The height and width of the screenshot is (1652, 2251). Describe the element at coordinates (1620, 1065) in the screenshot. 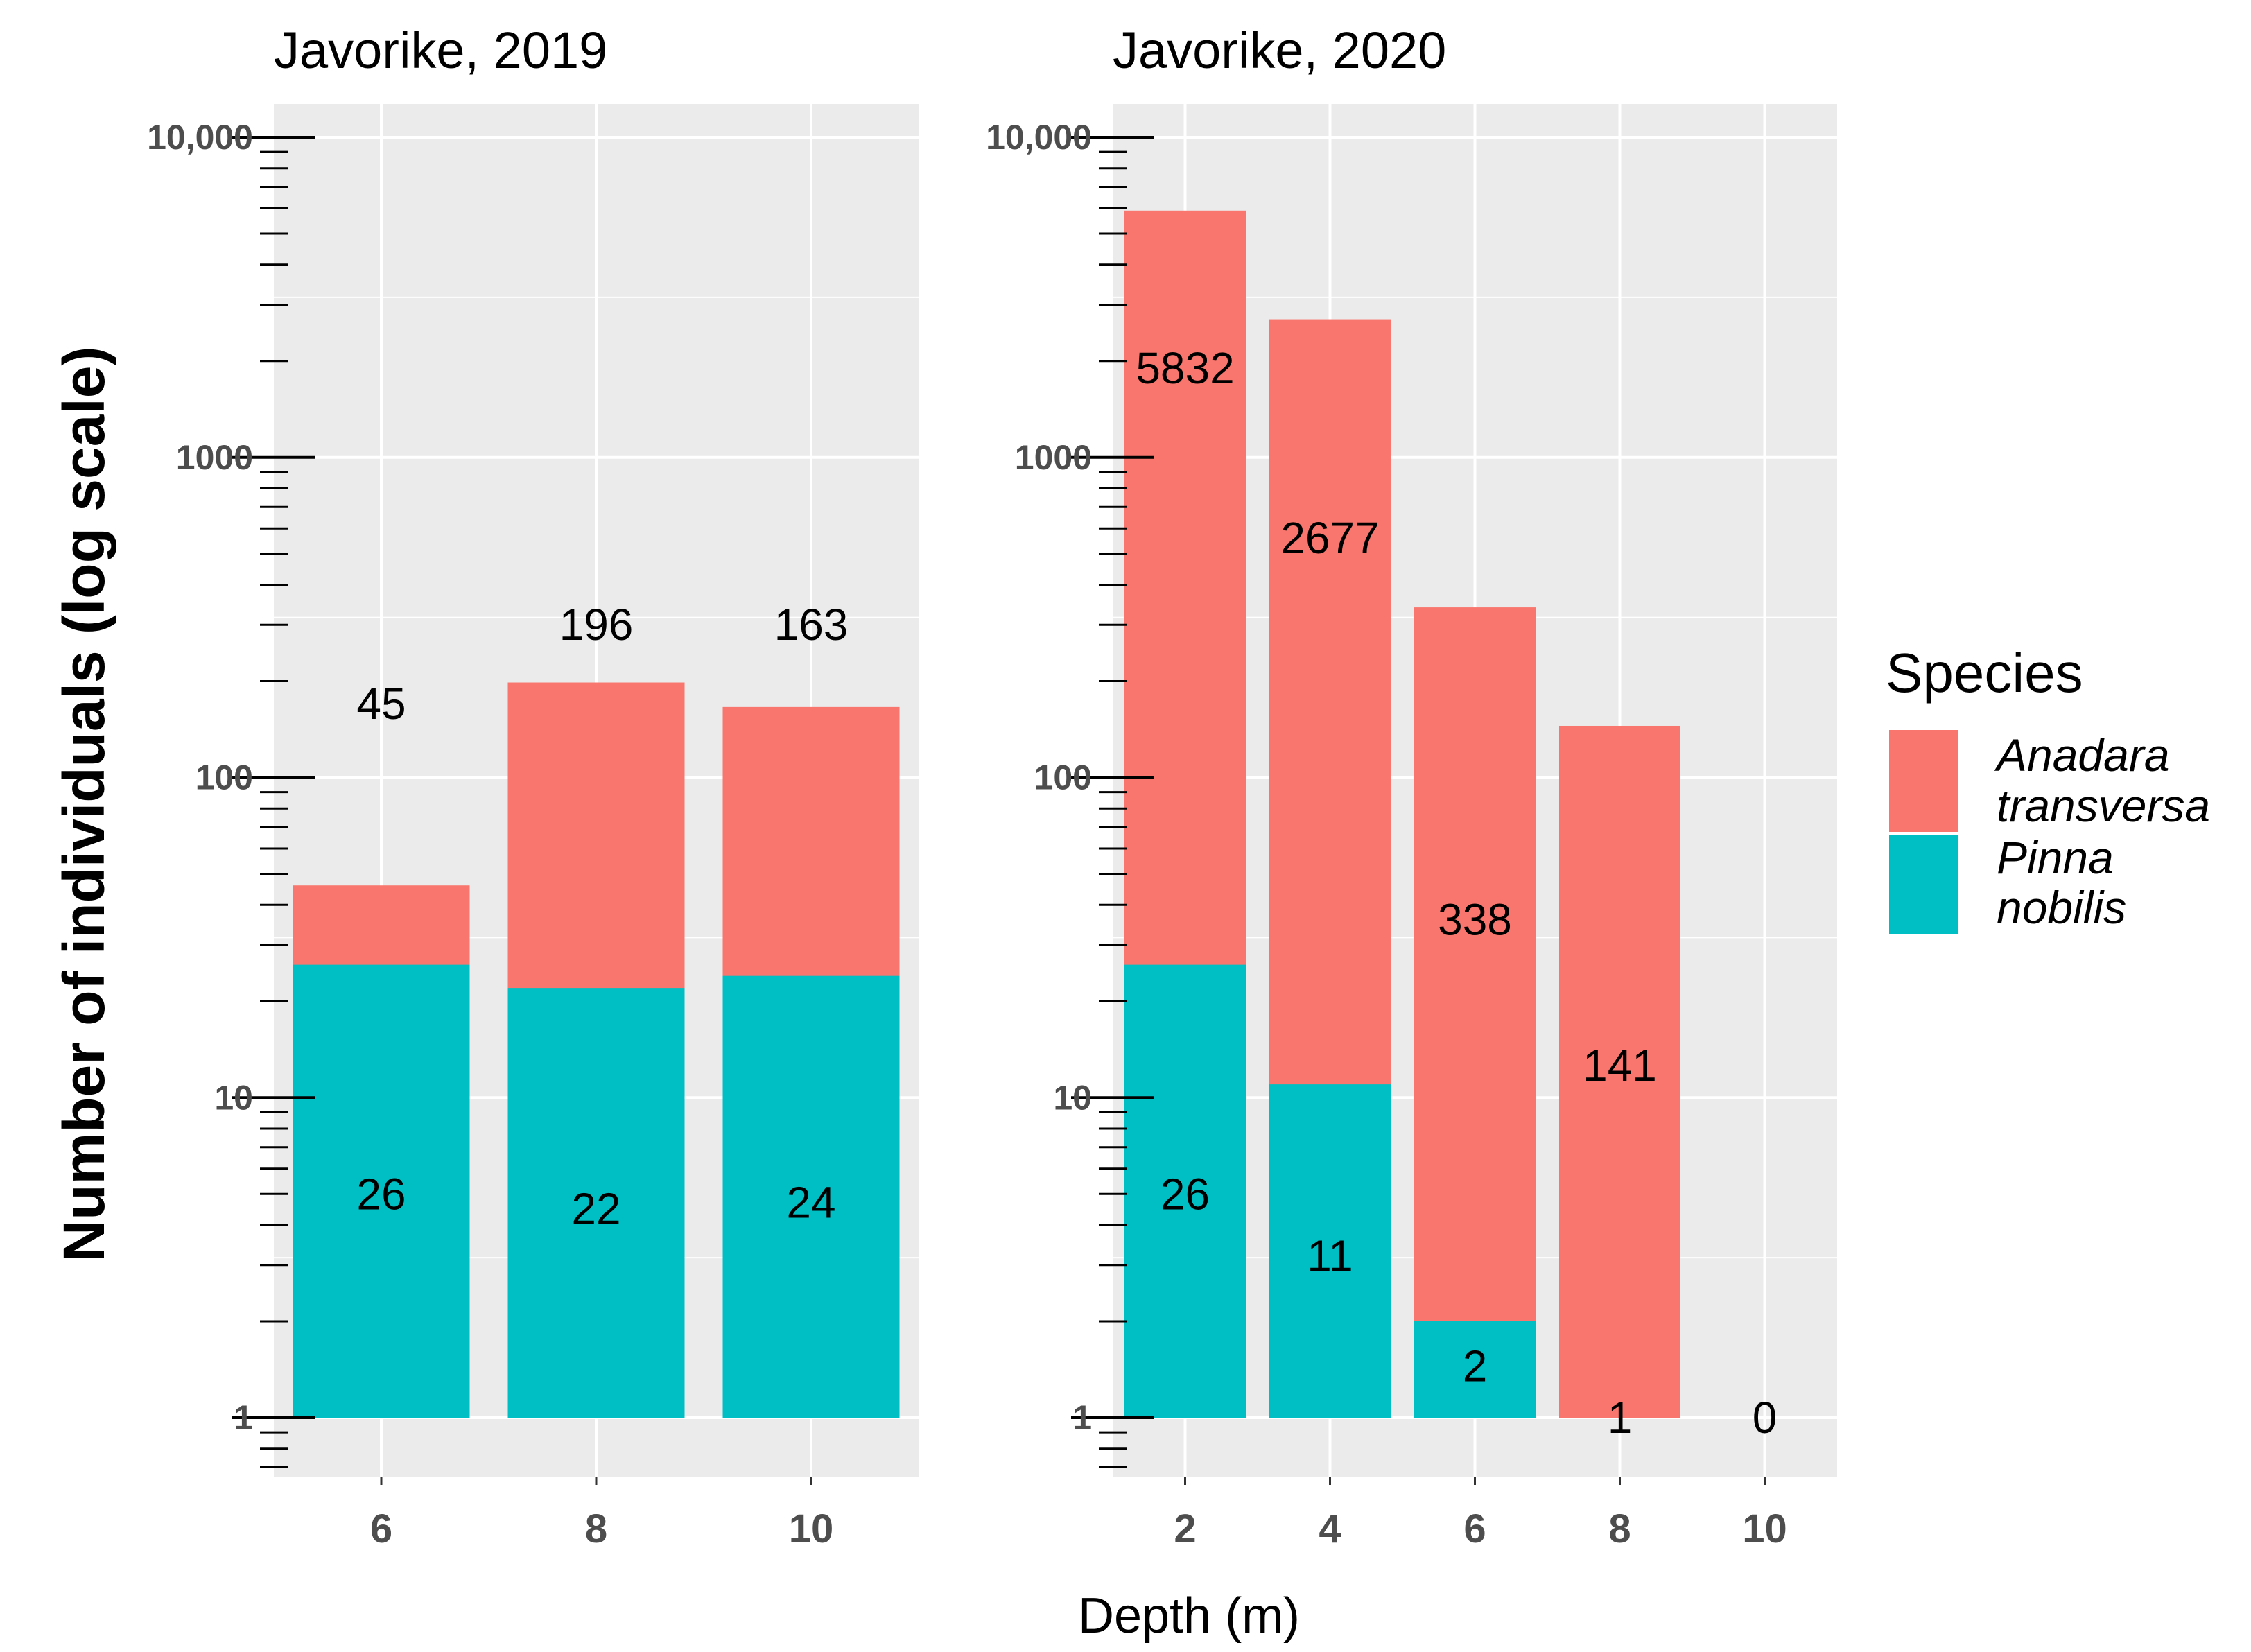

I see `bar-value-label: 141` at that location.